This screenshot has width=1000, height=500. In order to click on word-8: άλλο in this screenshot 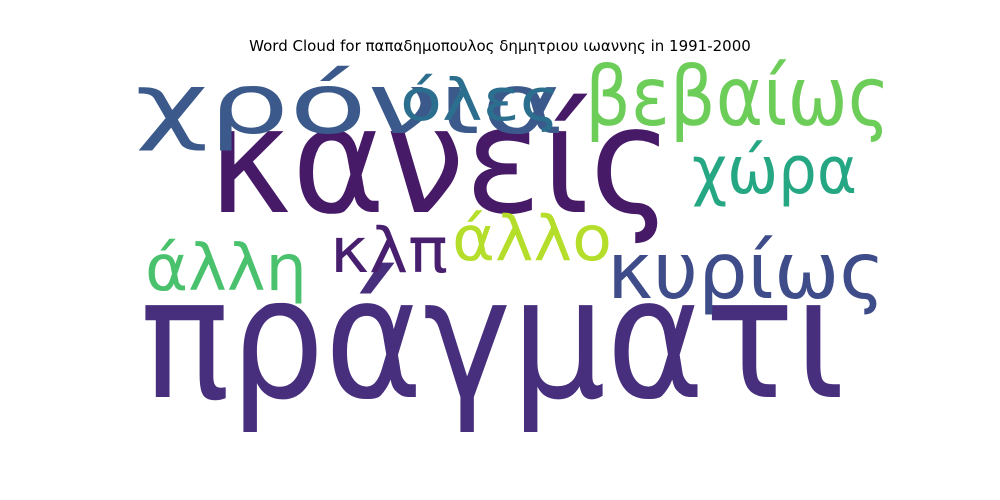, I will do `click(532, 238)`.